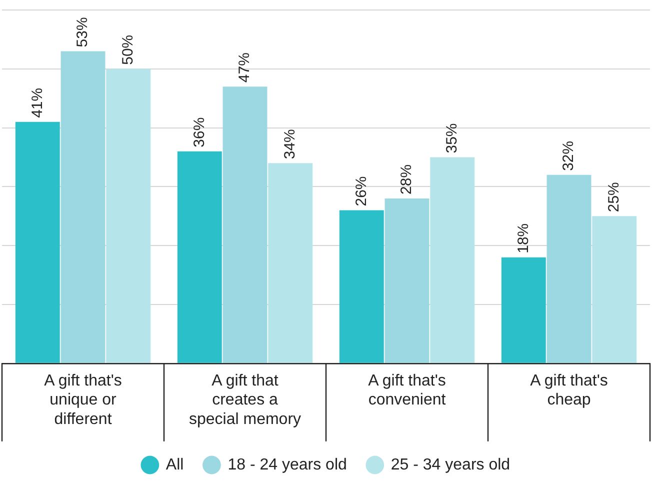  Describe the element at coordinates (361, 191) in the screenshot. I see `data-label: 26%` at that location.